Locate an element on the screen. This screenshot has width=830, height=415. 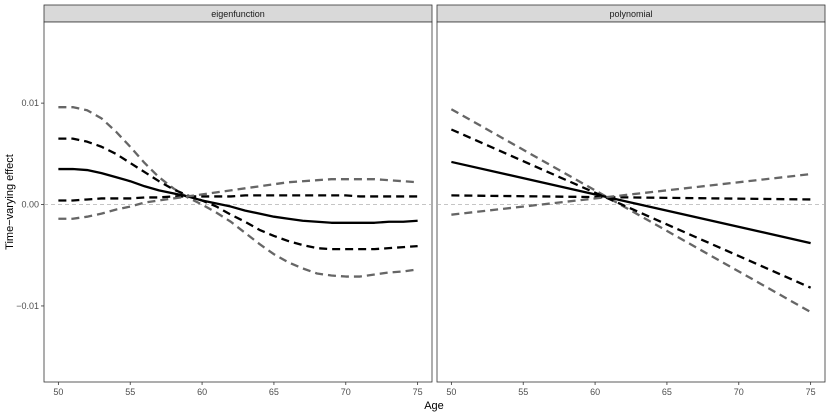
strip-label-polynomial: polynomial is located at coordinates (630, 14).